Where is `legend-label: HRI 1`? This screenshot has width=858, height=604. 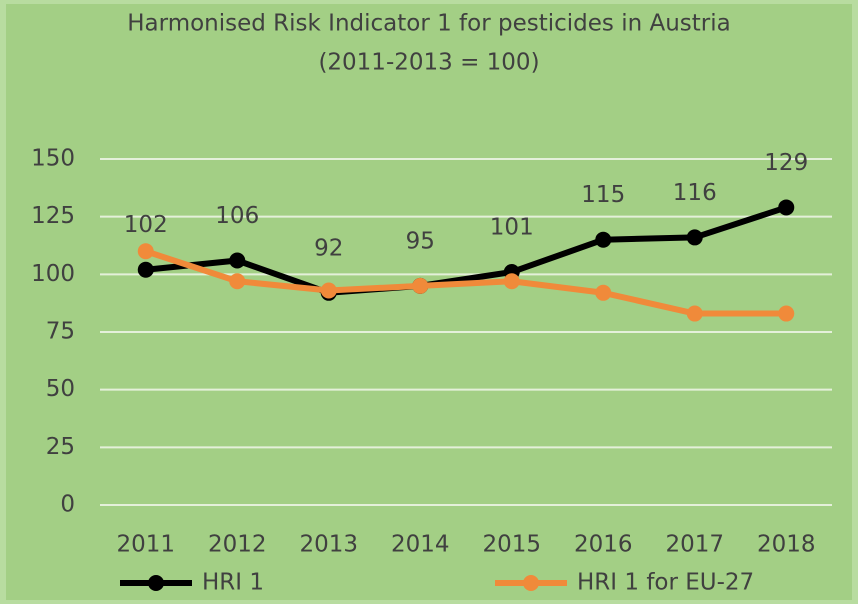
legend-label: HRI 1 is located at coordinates (233, 583).